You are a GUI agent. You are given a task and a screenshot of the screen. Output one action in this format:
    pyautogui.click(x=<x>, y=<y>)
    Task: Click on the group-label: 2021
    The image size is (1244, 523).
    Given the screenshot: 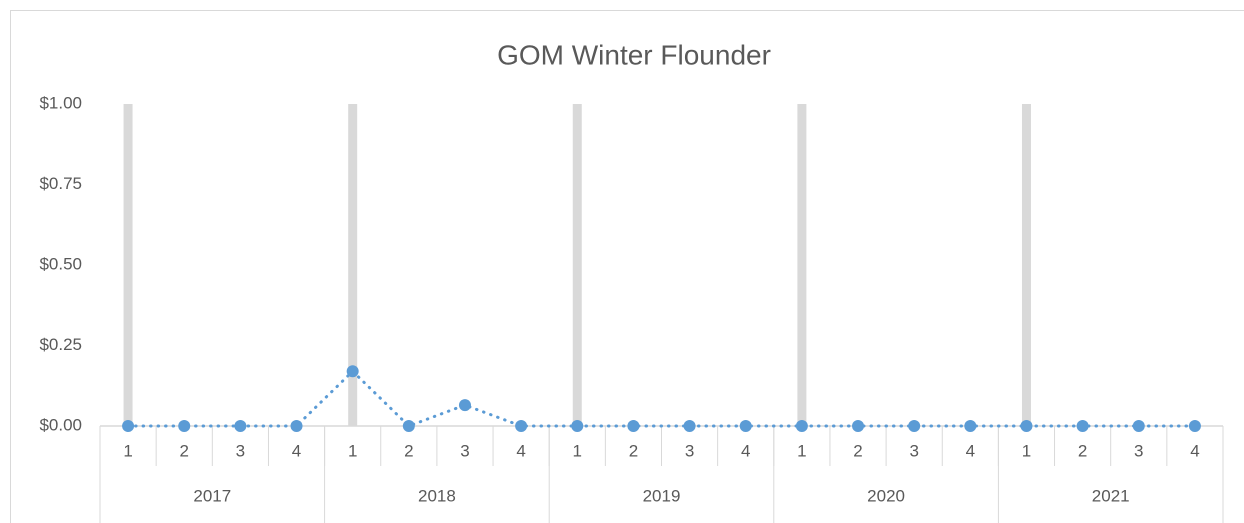 What is the action you would take?
    pyautogui.click(x=1111, y=495)
    